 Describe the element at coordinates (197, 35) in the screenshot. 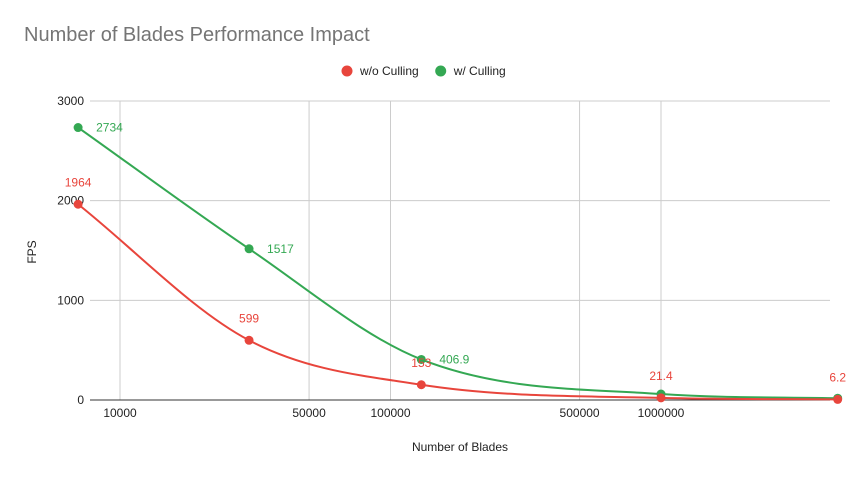

I see `chart-title: Number of Blades Performance Impact` at that location.